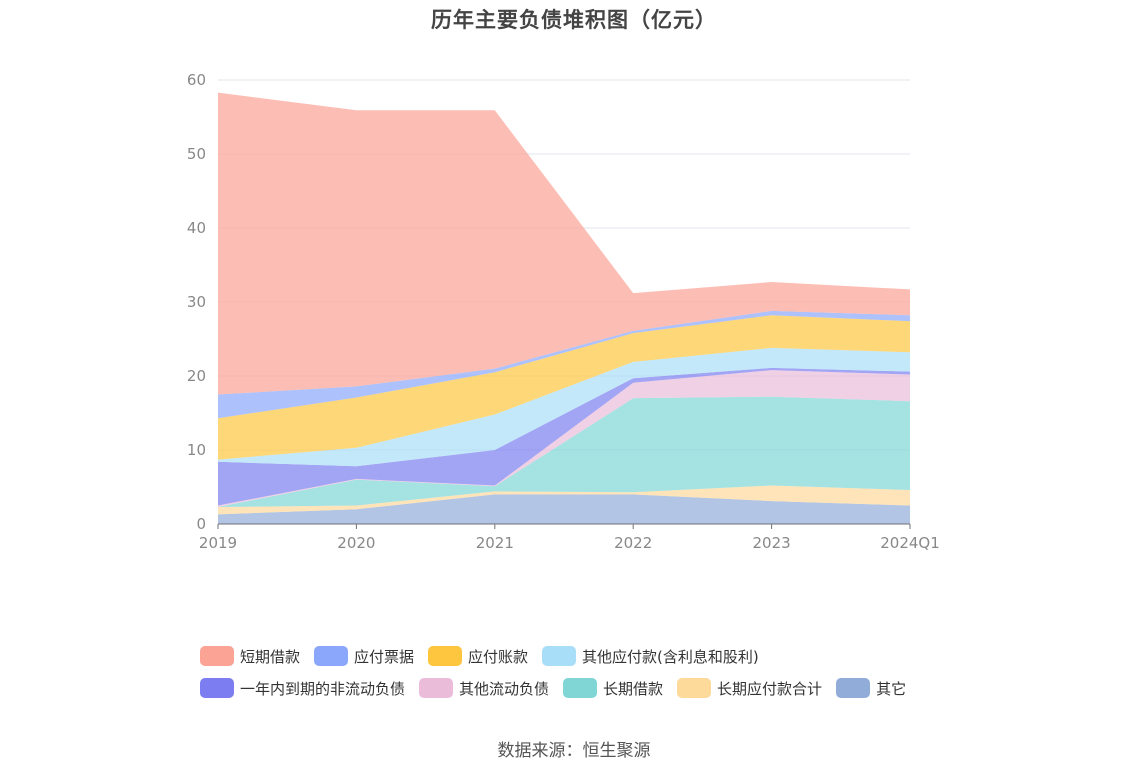  I want to click on legend-label: 应付票据, so click(384, 656).